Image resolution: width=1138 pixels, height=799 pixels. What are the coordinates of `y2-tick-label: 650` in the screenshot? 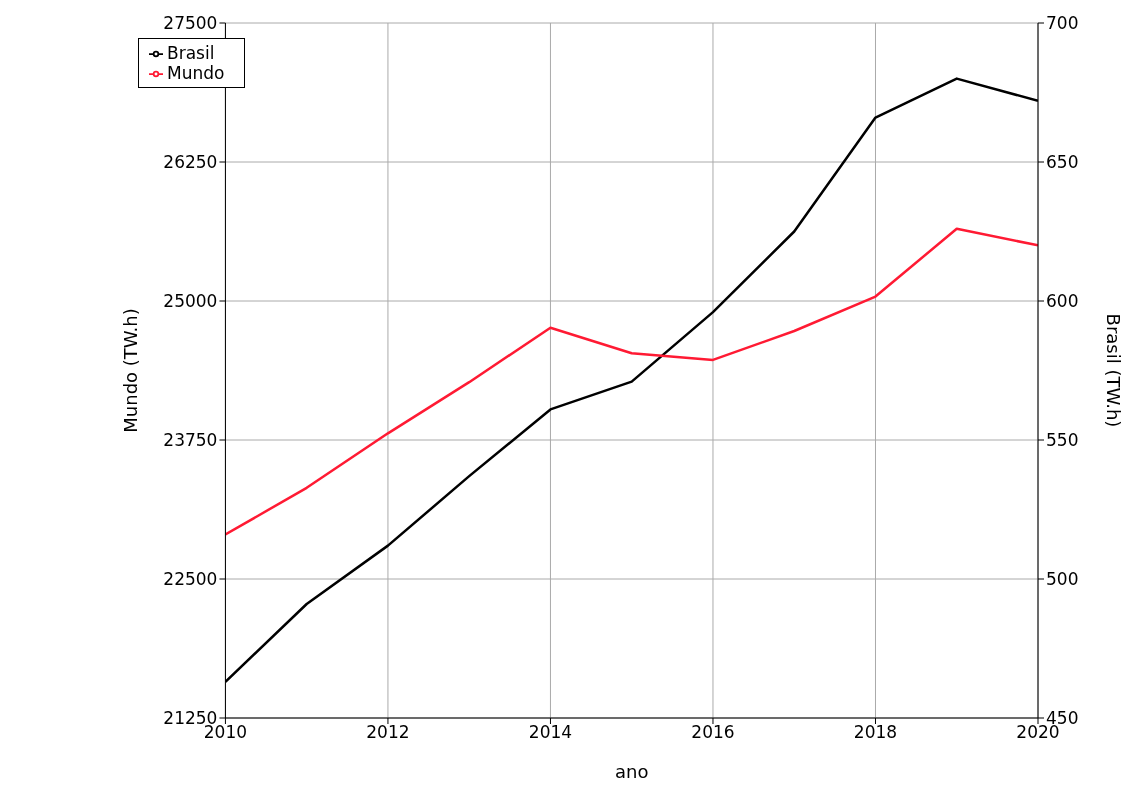 It's located at (1062, 162).